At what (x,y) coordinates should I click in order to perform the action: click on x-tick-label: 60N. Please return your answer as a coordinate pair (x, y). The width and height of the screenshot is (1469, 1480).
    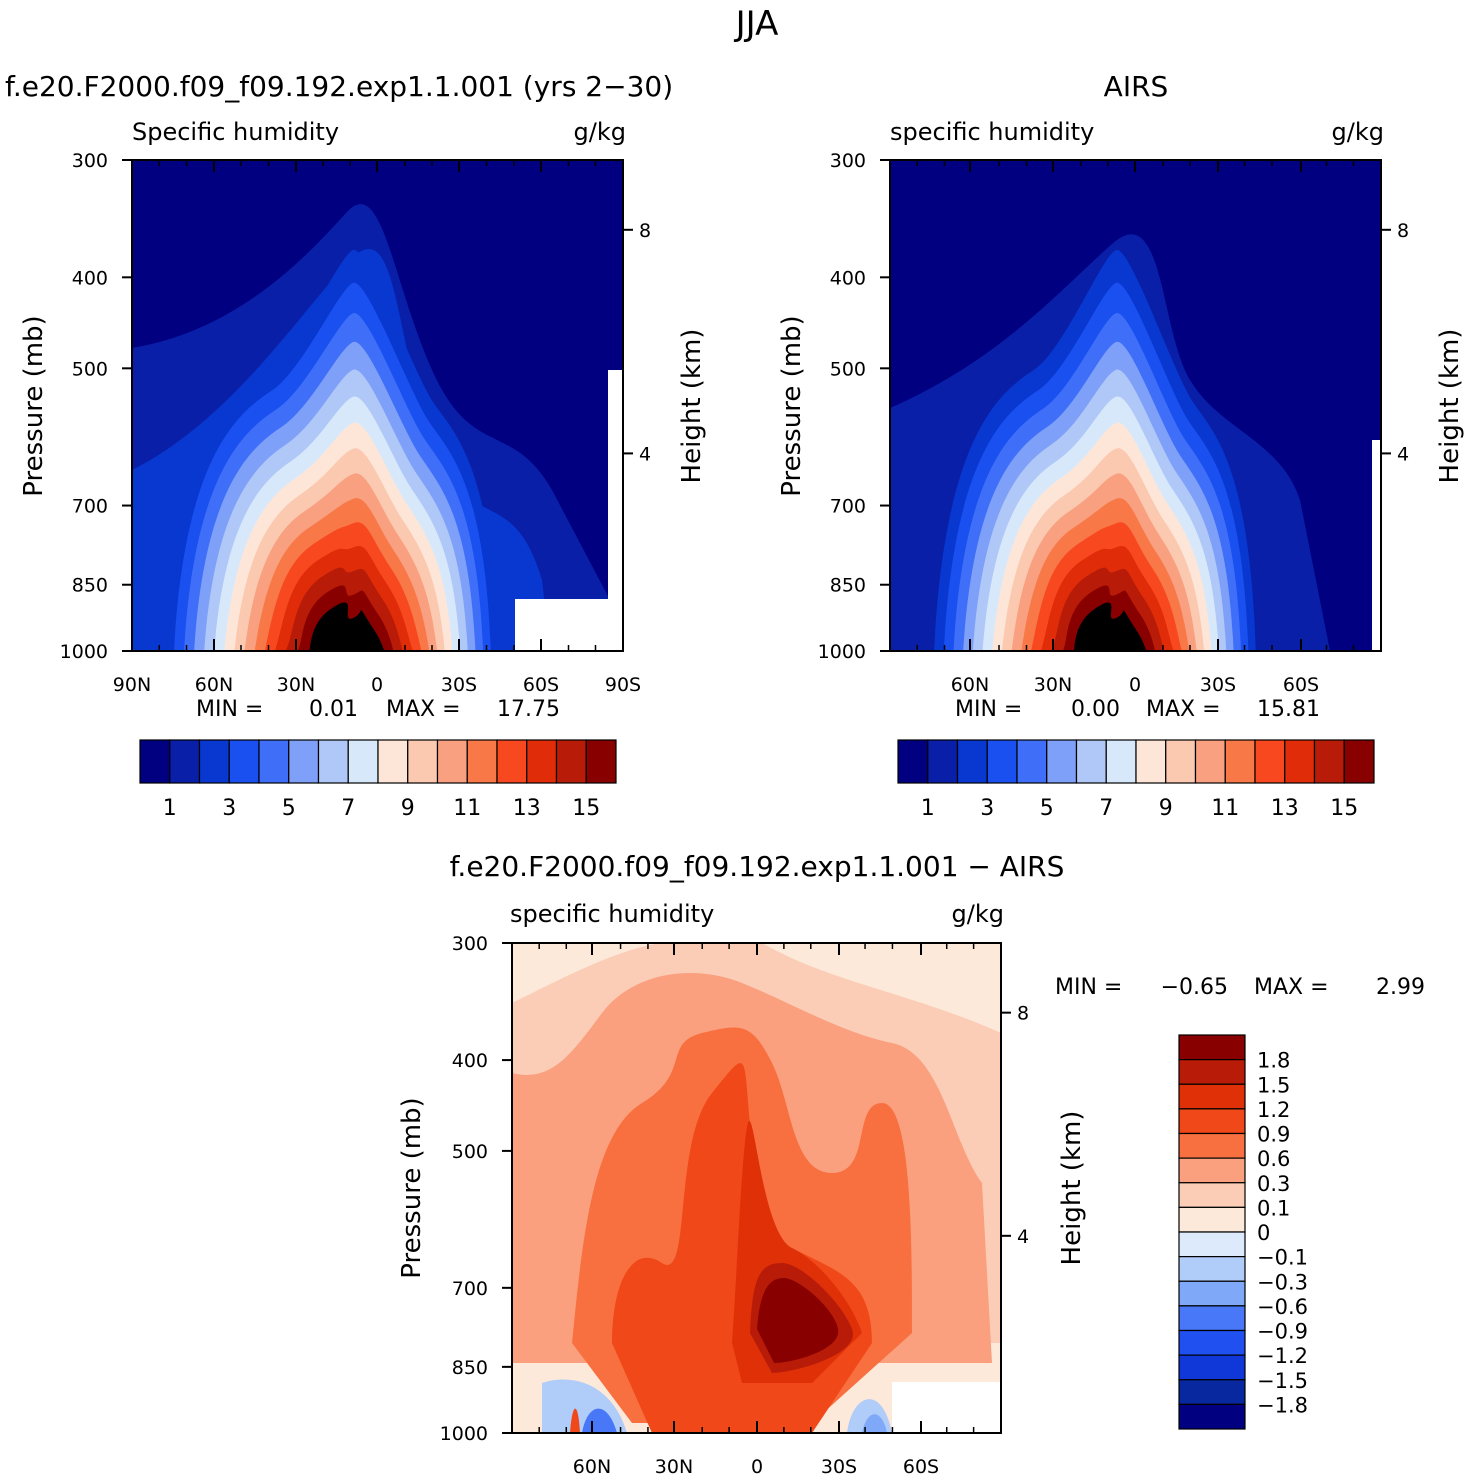
    Looking at the image, I should click on (592, 1467).